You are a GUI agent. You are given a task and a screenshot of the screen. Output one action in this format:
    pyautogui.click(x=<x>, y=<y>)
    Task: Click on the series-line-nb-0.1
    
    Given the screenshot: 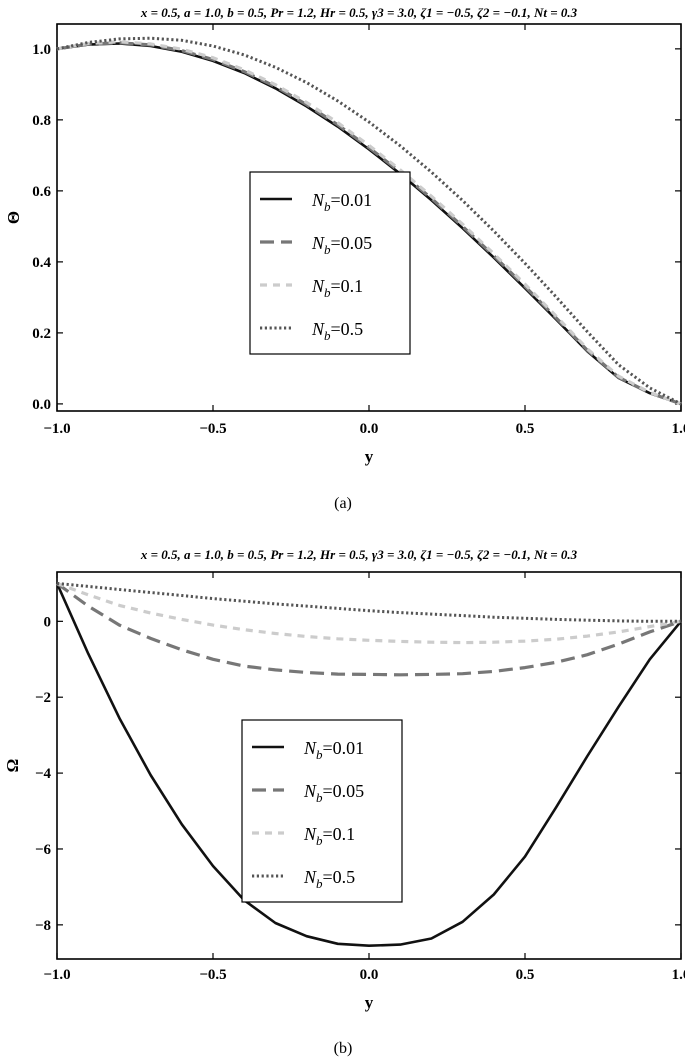 What is the action you would take?
    pyautogui.click(x=369, y=613)
    